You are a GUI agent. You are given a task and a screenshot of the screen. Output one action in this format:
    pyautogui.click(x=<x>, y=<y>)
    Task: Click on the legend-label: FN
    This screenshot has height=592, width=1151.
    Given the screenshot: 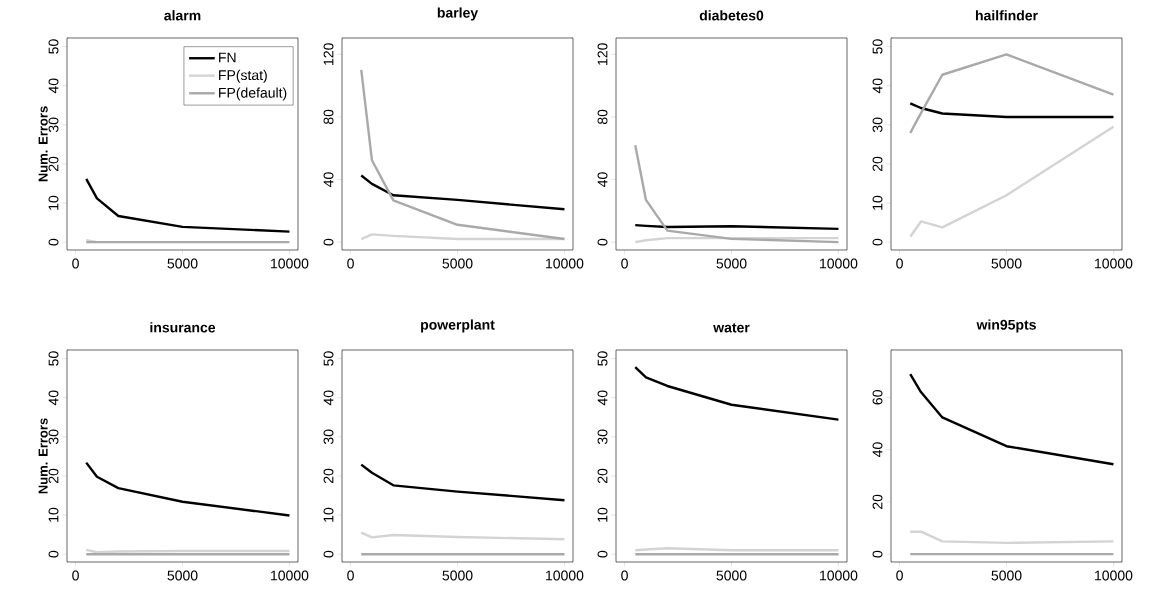 What is the action you would take?
    pyautogui.click(x=227, y=57)
    